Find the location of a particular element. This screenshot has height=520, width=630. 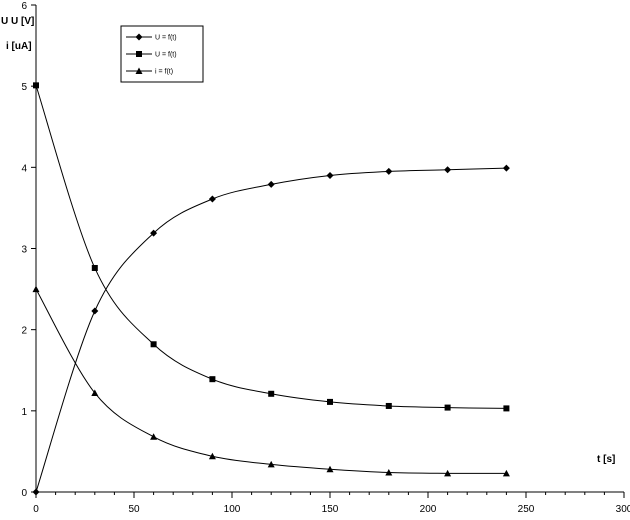

y-tick-label: 0 is located at coordinates (24, 493).